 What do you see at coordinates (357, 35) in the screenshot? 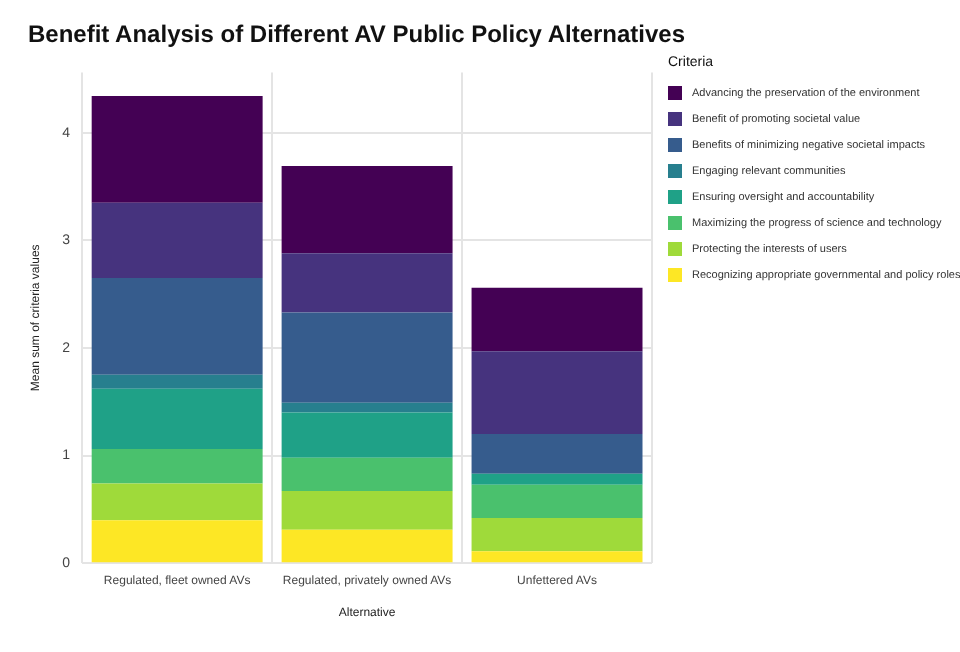
I see `chart-title: Benefit Analysis of Different AV Public Policy Alternatives` at bounding box center [357, 35].